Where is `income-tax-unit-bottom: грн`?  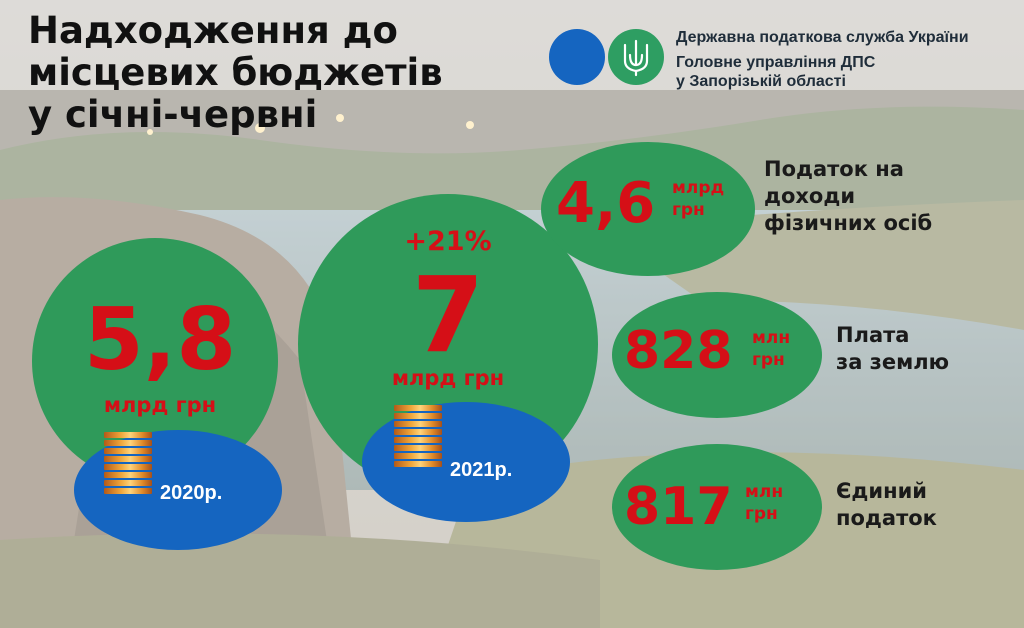 income-tax-unit-bottom: грн is located at coordinates (688, 210).